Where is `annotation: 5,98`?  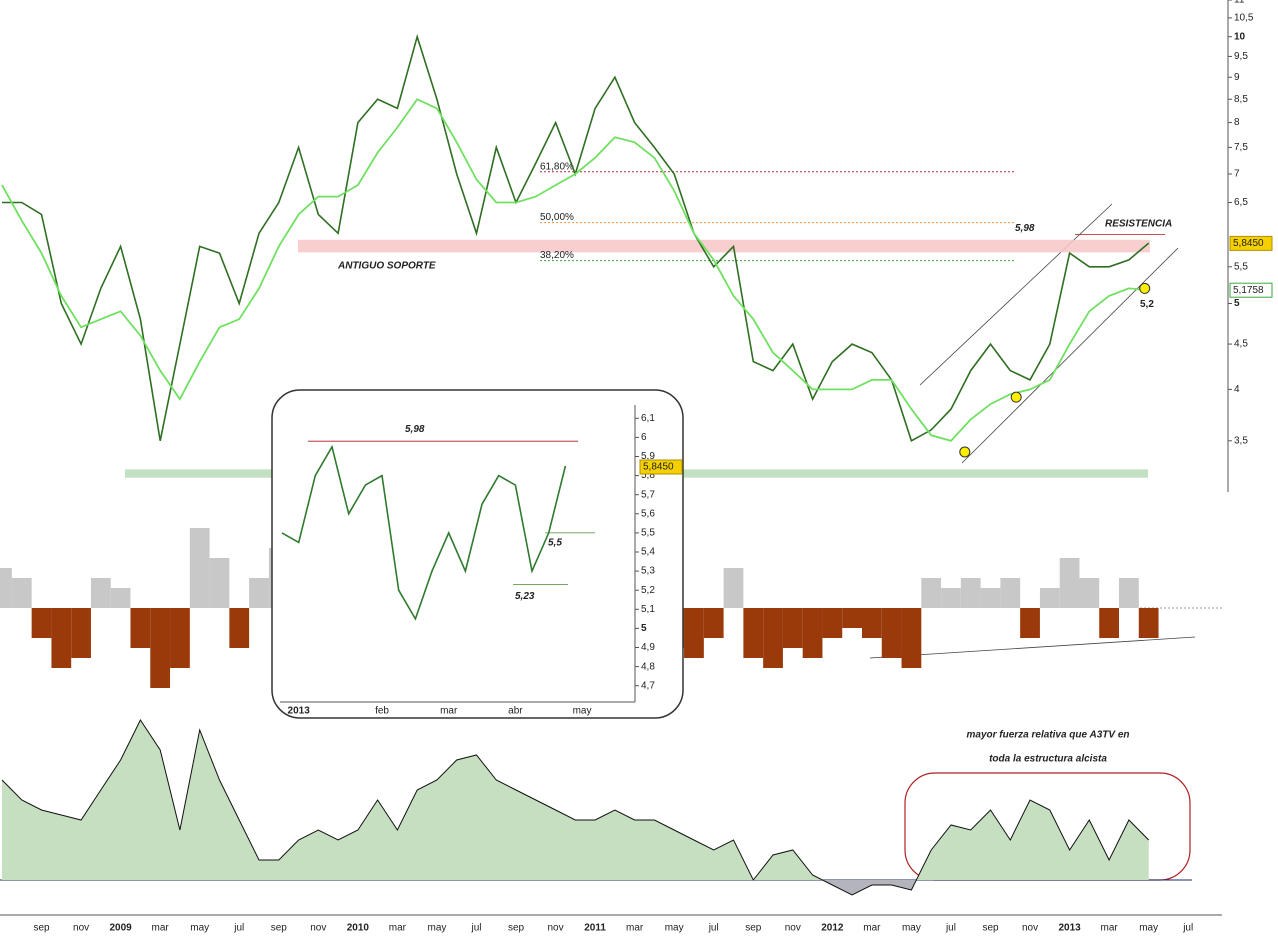
annotation: 5,98 is located at coordinates (1025, 228).